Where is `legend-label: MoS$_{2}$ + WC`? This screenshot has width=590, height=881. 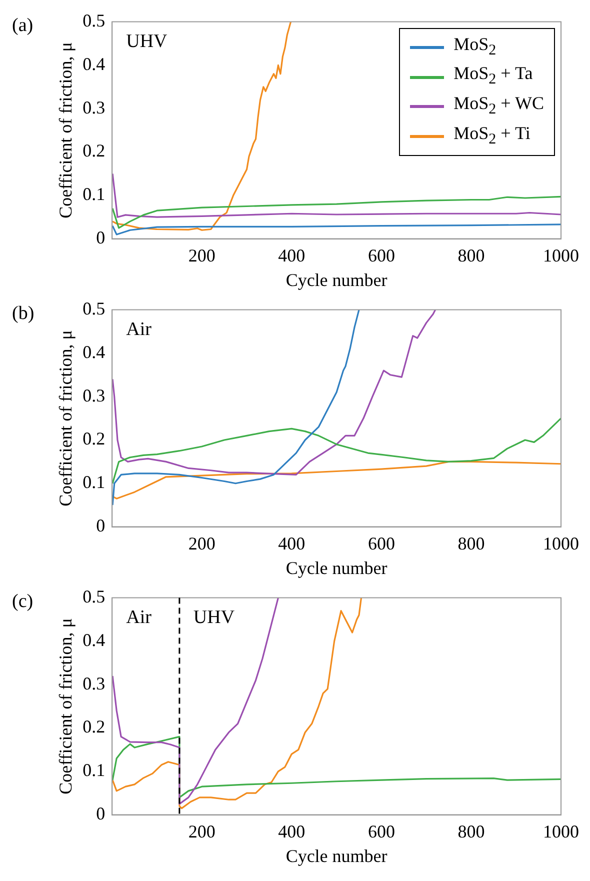
legend-label: MoS$_{2}$ + WC is located at coordinates (499, 106).